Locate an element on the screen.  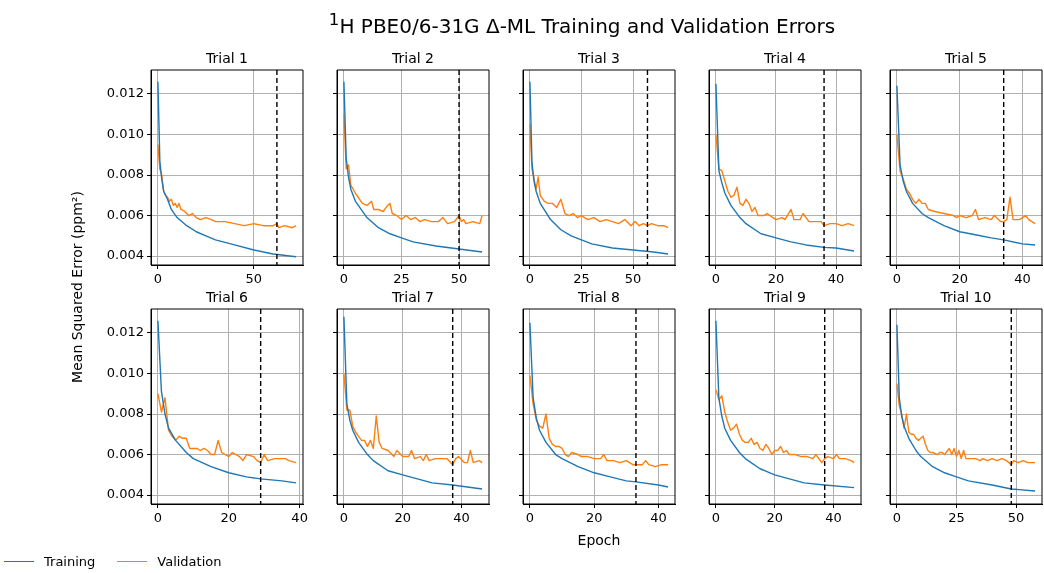
text: $^{1}$H PBE0/6-31G Δ-ML Training and Validation Errors is located at coordinates (582, 24).